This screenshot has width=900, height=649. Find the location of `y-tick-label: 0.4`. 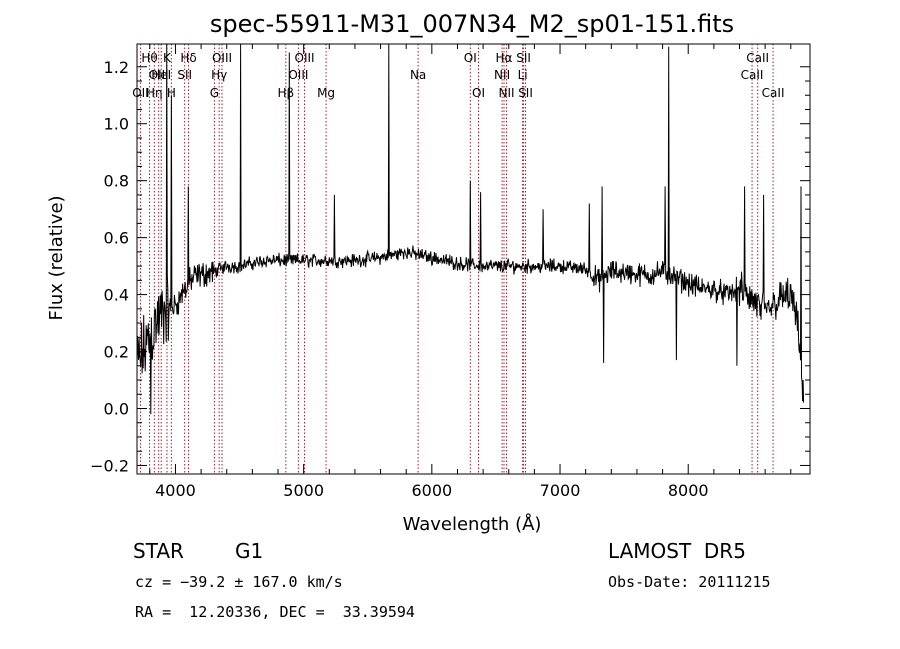

y-tick-label: 0.4 is located at coordinates (116, 295).